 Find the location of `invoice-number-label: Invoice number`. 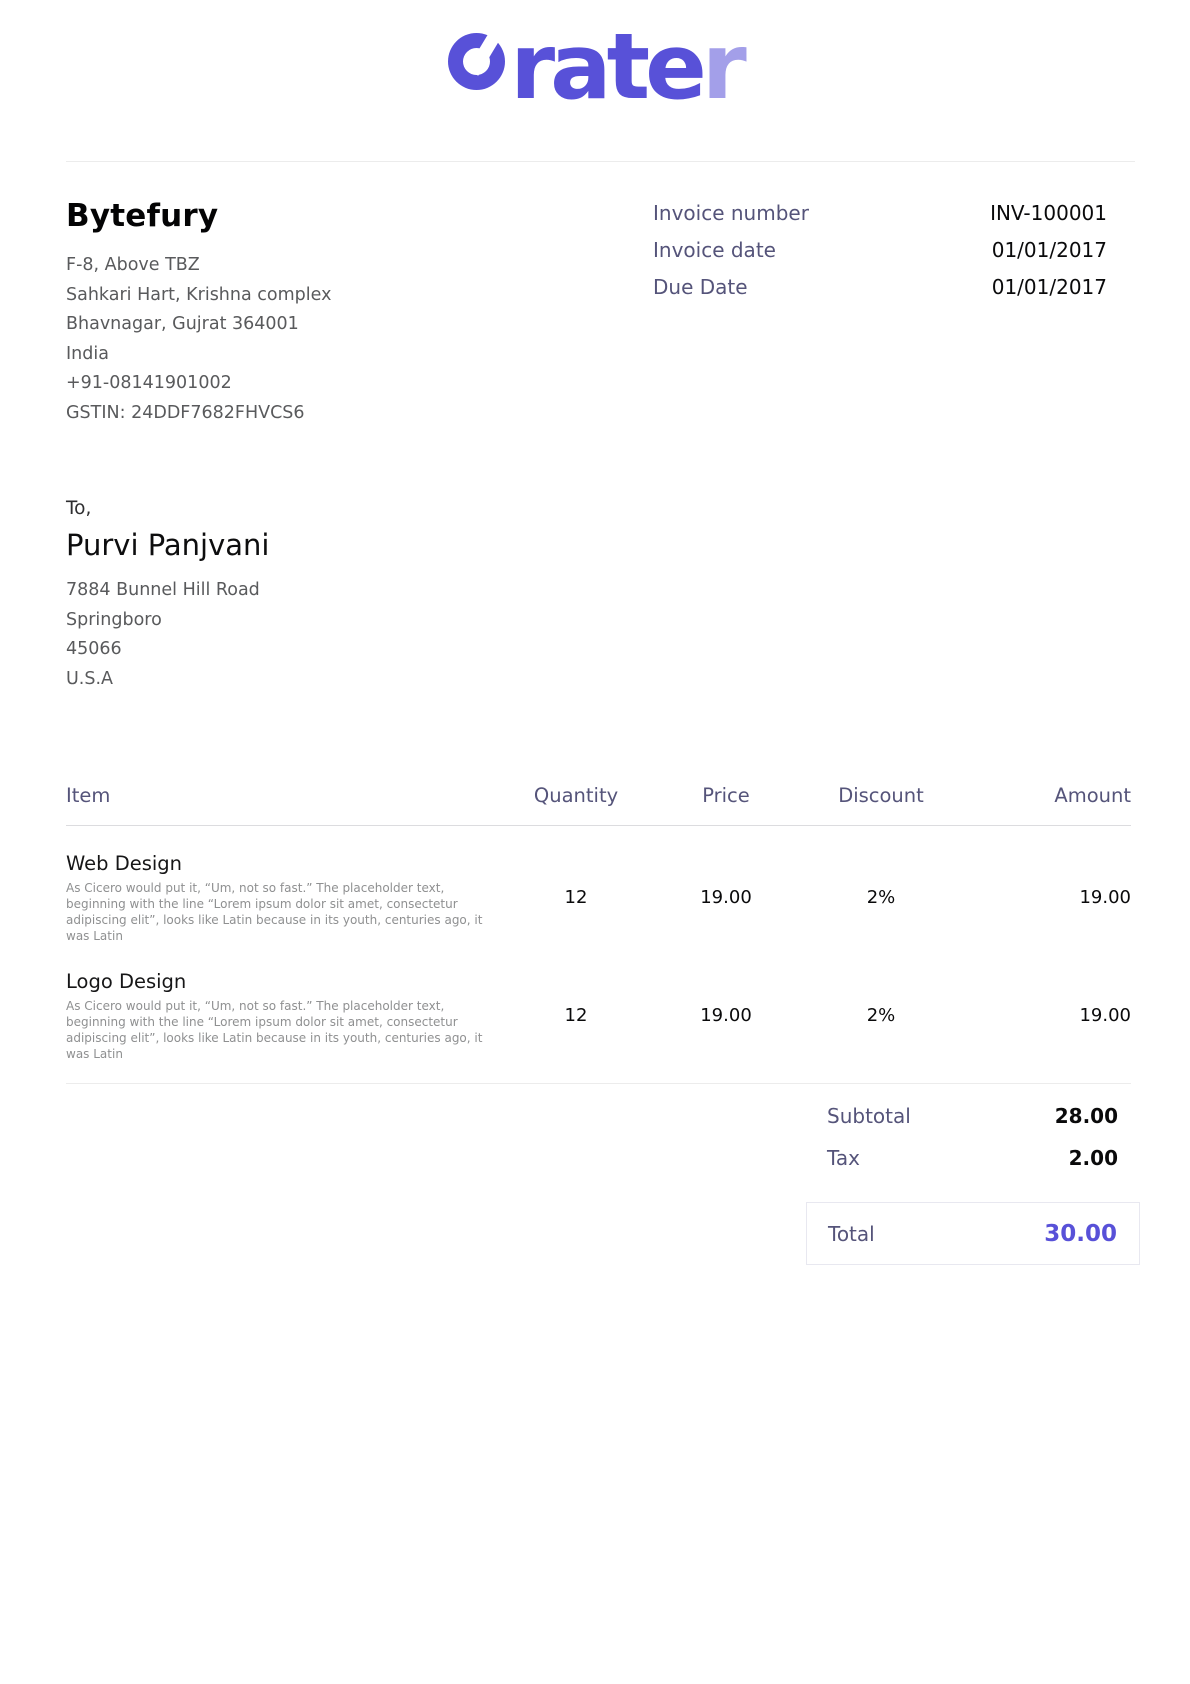

invoice-number-label: Invoice number is located at coordinates (731, 213).